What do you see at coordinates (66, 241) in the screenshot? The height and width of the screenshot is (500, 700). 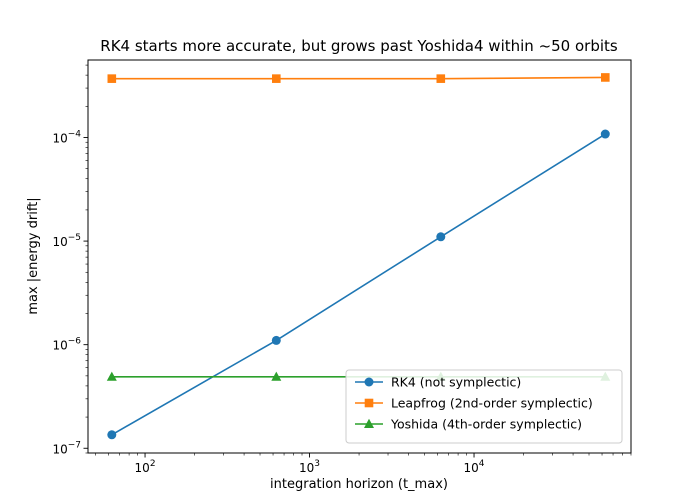 I see `y-tick-label-3: 10⁻⁵` at bounding box center [66, 241].